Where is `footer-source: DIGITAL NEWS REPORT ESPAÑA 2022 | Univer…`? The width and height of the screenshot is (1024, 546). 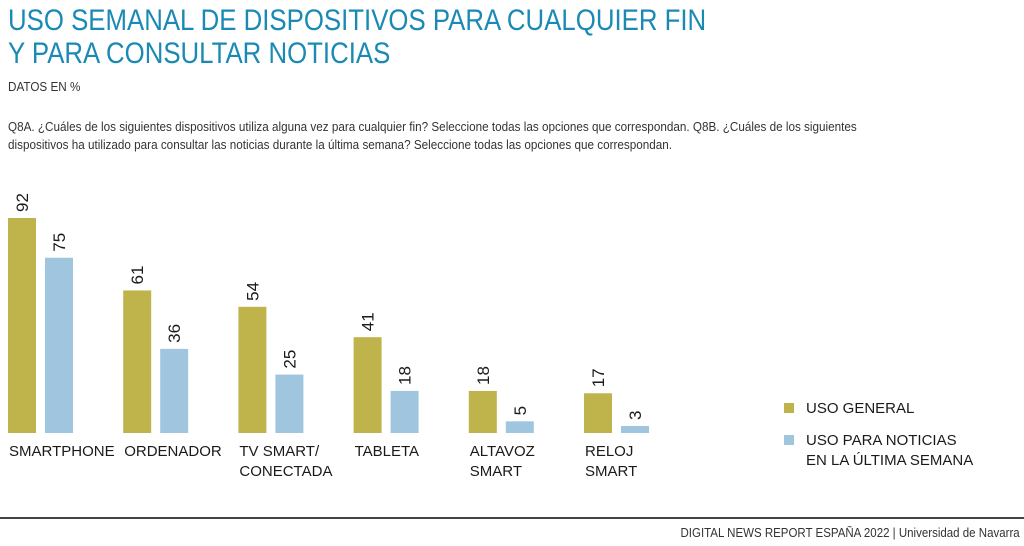
footer-source: DIGITAL NEWS REPORT ESPAÑA 2022 | Univer… is located at coordinates (850, 533).